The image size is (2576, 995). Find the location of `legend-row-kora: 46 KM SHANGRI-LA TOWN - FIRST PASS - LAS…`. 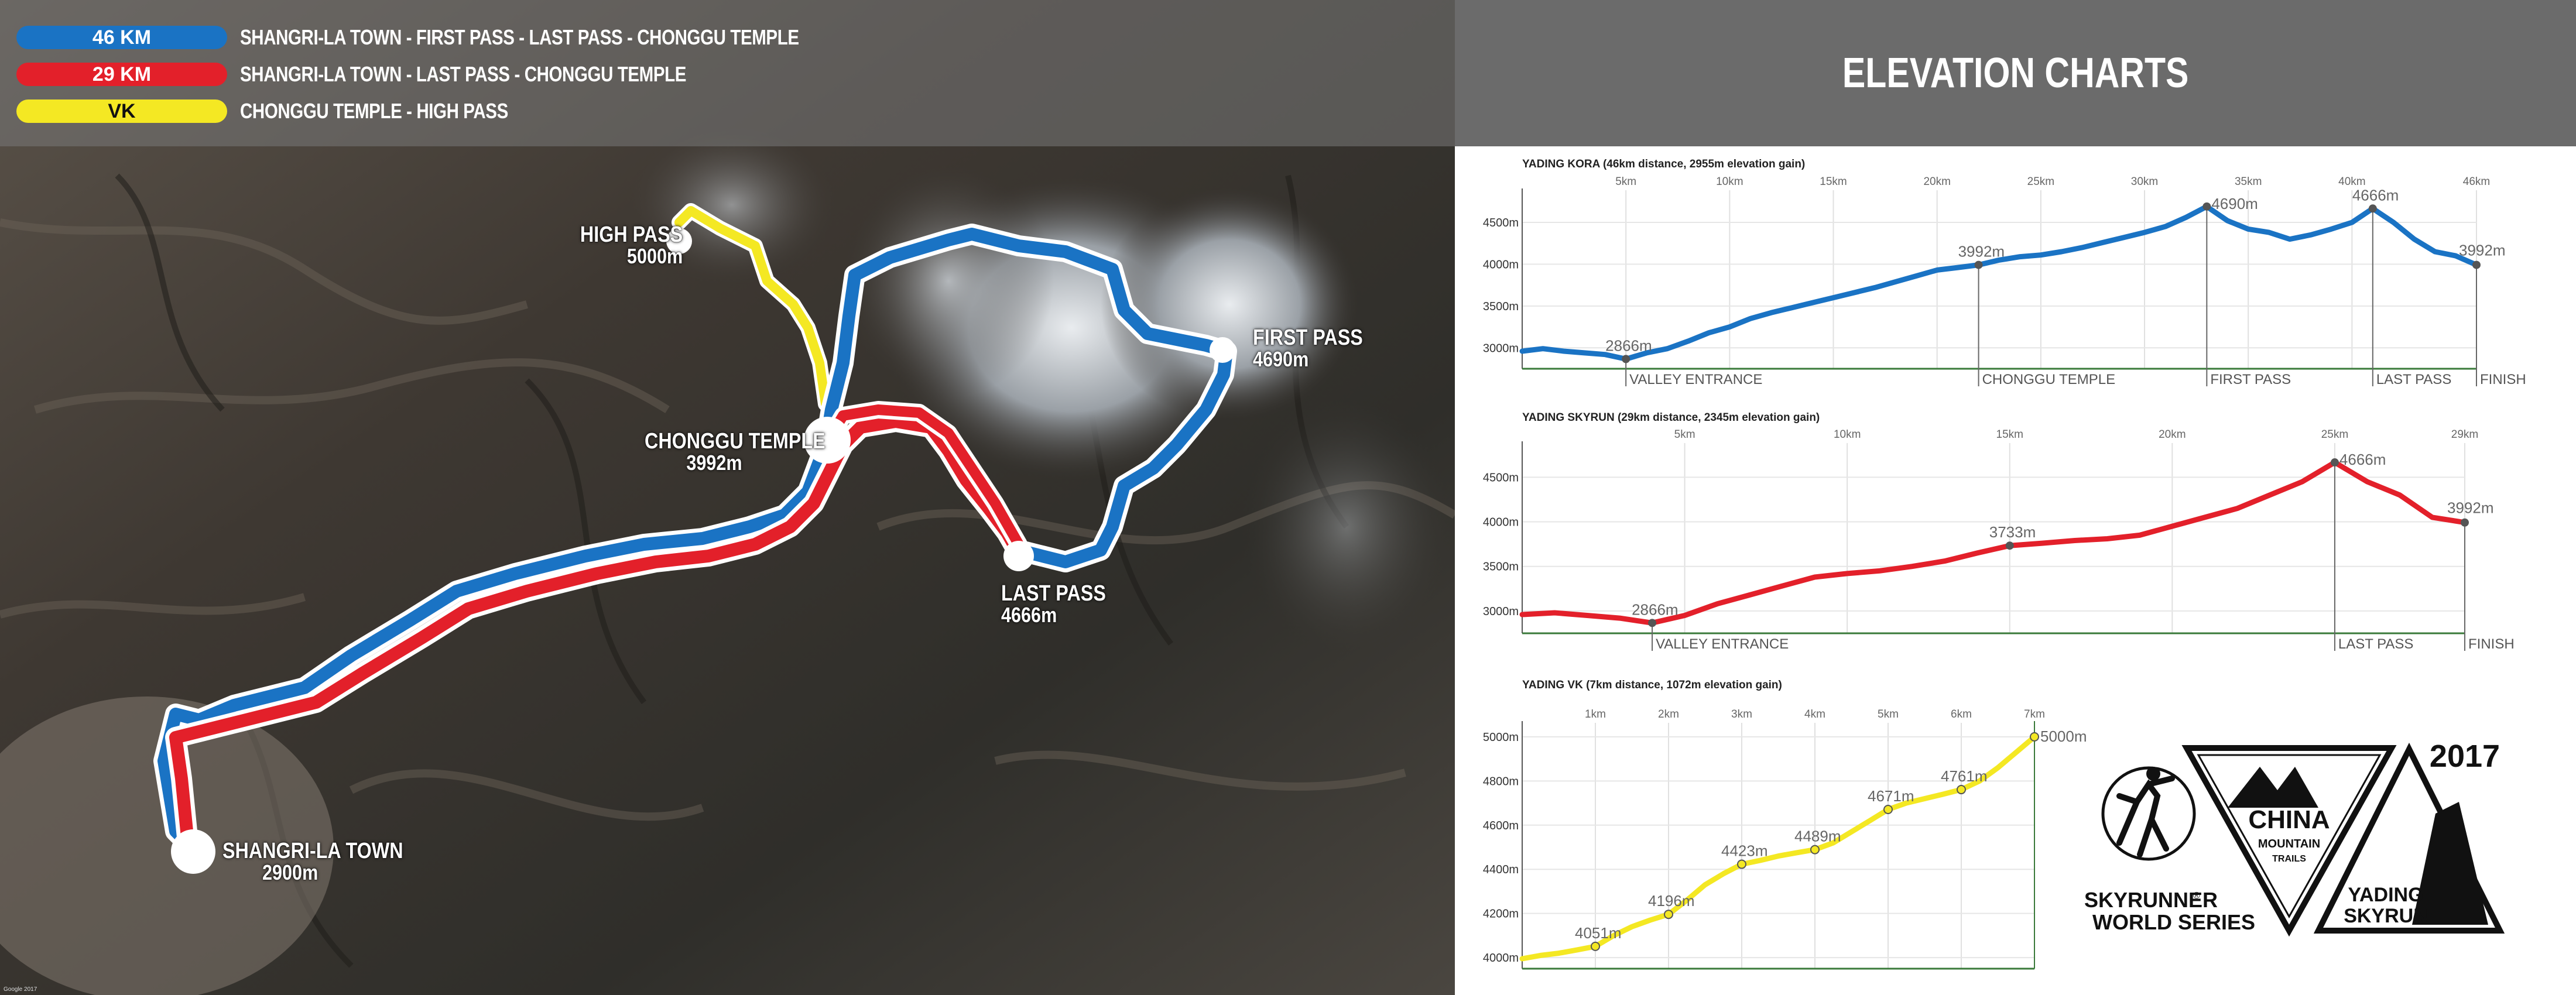

legend-row-kora: 46 KM SHANGRI-LA TOWN - FIRST PASS - LAS… is located at coordinates (469, 38).